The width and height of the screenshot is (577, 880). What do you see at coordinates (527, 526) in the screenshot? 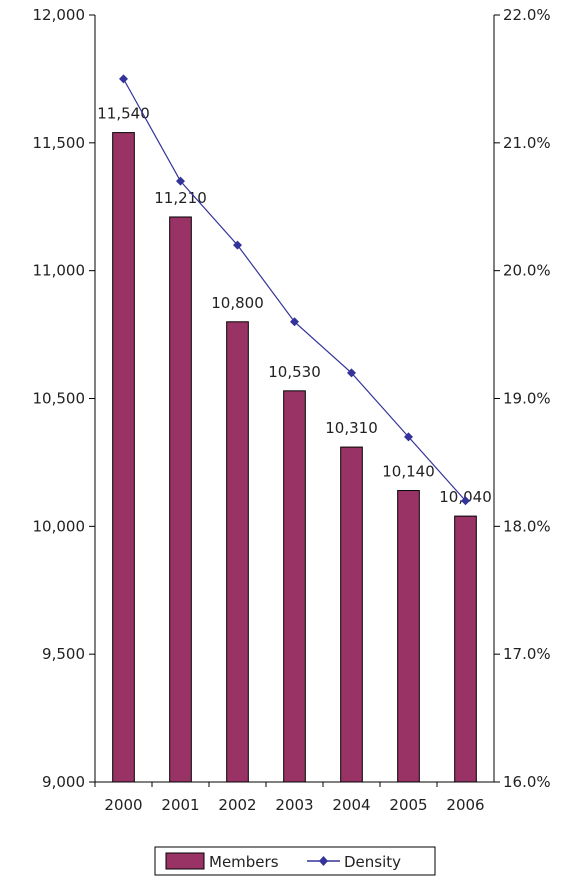
I see `right-tick-label: 18.0%` at bounding box center [527, 526].